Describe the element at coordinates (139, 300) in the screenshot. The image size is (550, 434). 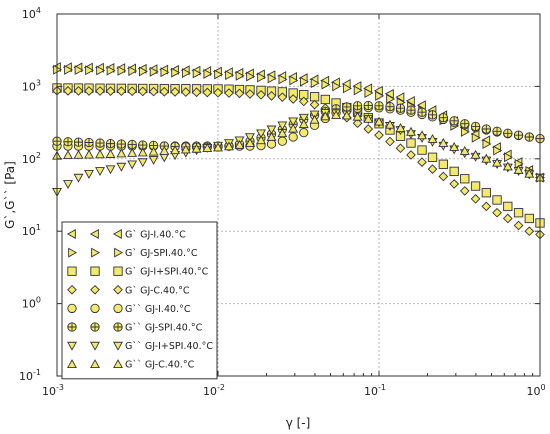
I see `legend-box` at that location.